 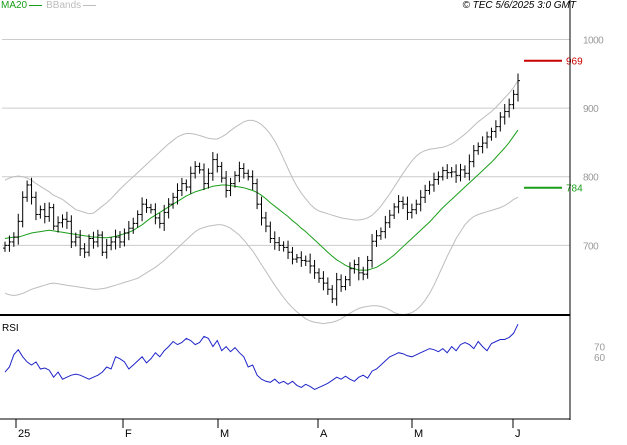 I want to click on rsi-tick-label-60: 60, so click(x=600, y=358).